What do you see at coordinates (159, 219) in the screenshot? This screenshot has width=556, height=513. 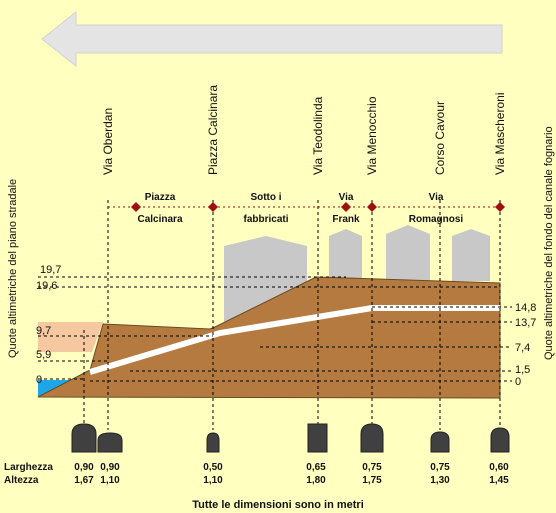 I see `segment-label-line2: Calcinara` at bounding box center [159, 219].